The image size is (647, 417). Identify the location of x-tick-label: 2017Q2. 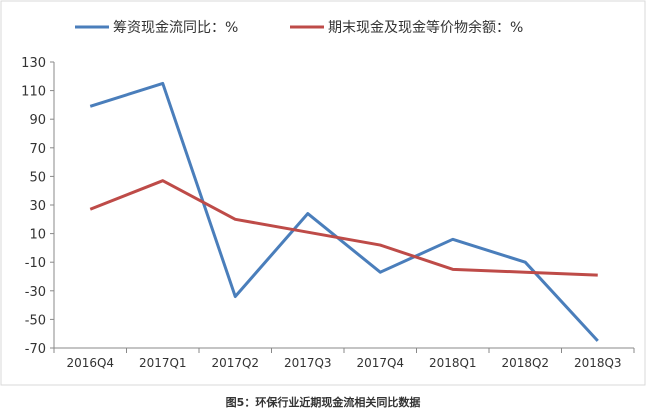
(235, 363).